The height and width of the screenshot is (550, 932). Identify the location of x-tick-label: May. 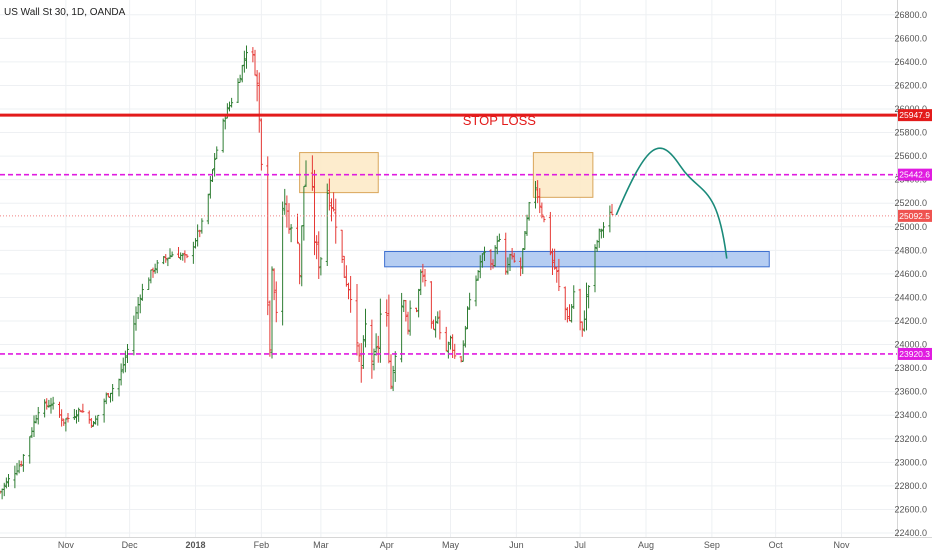
(451, 545).